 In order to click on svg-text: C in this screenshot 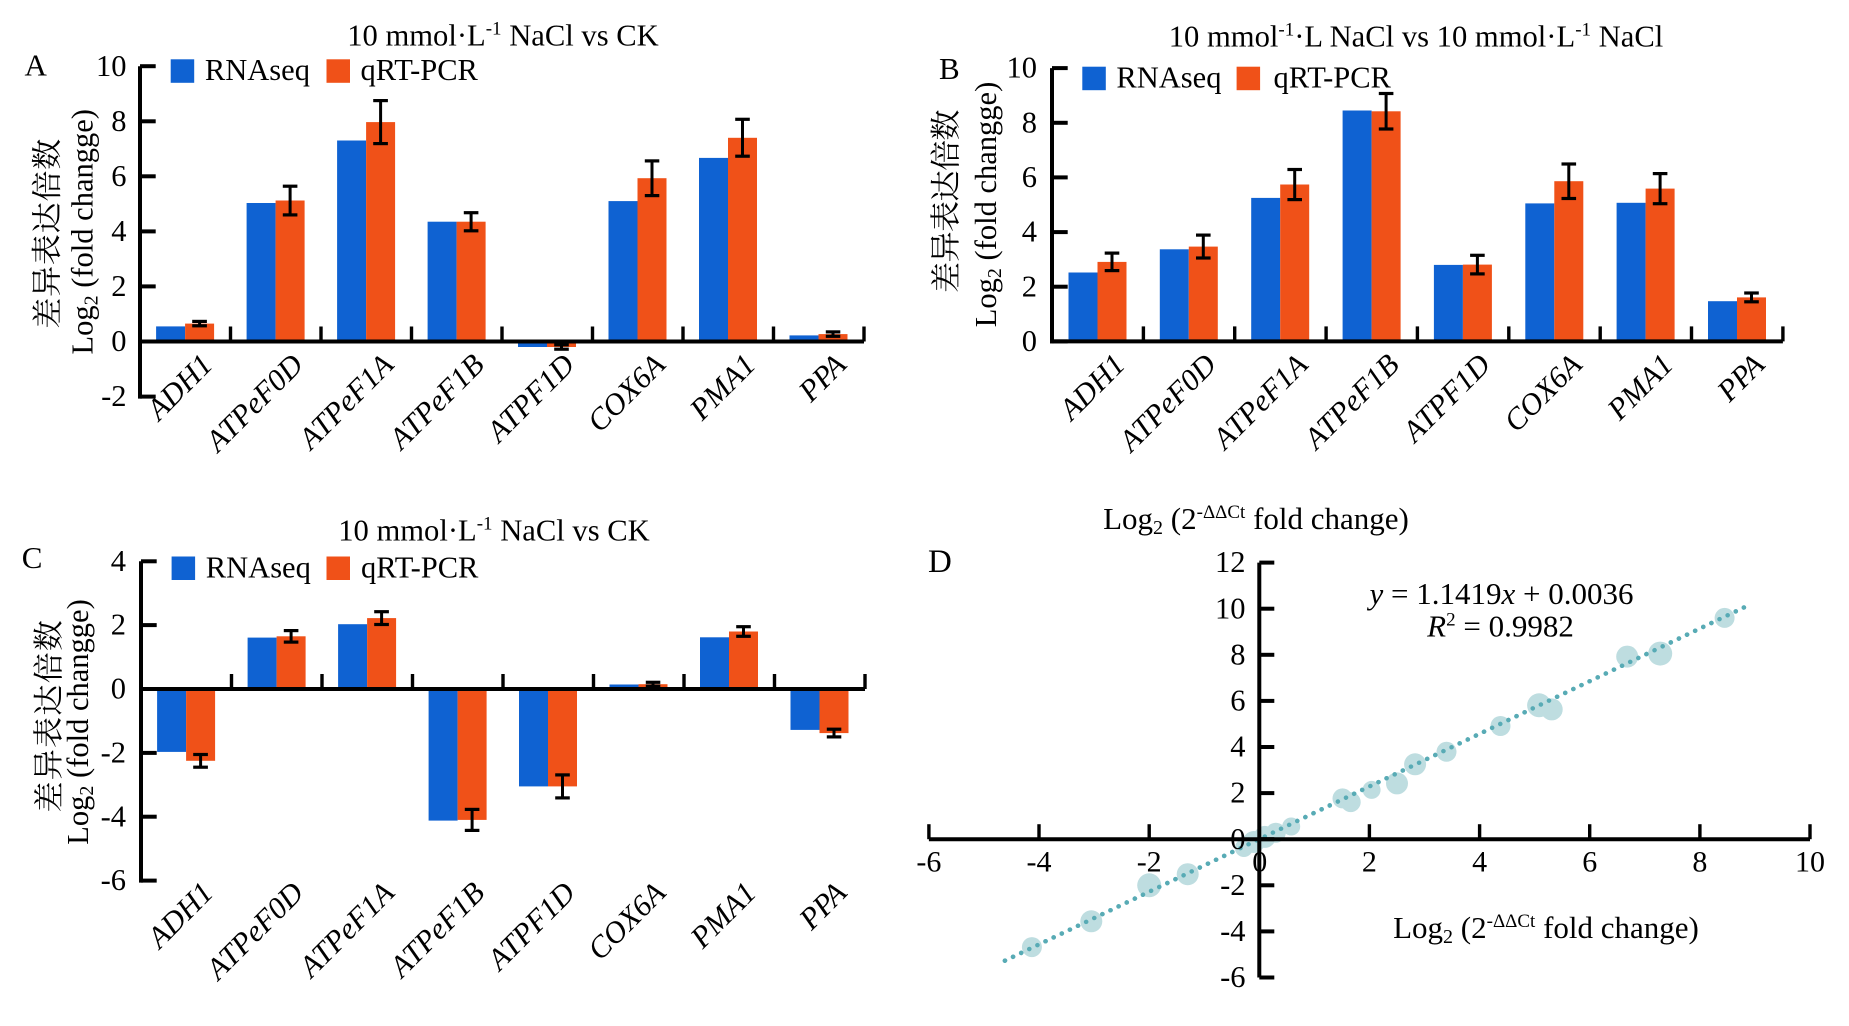, I will do `click(32, 557)`.